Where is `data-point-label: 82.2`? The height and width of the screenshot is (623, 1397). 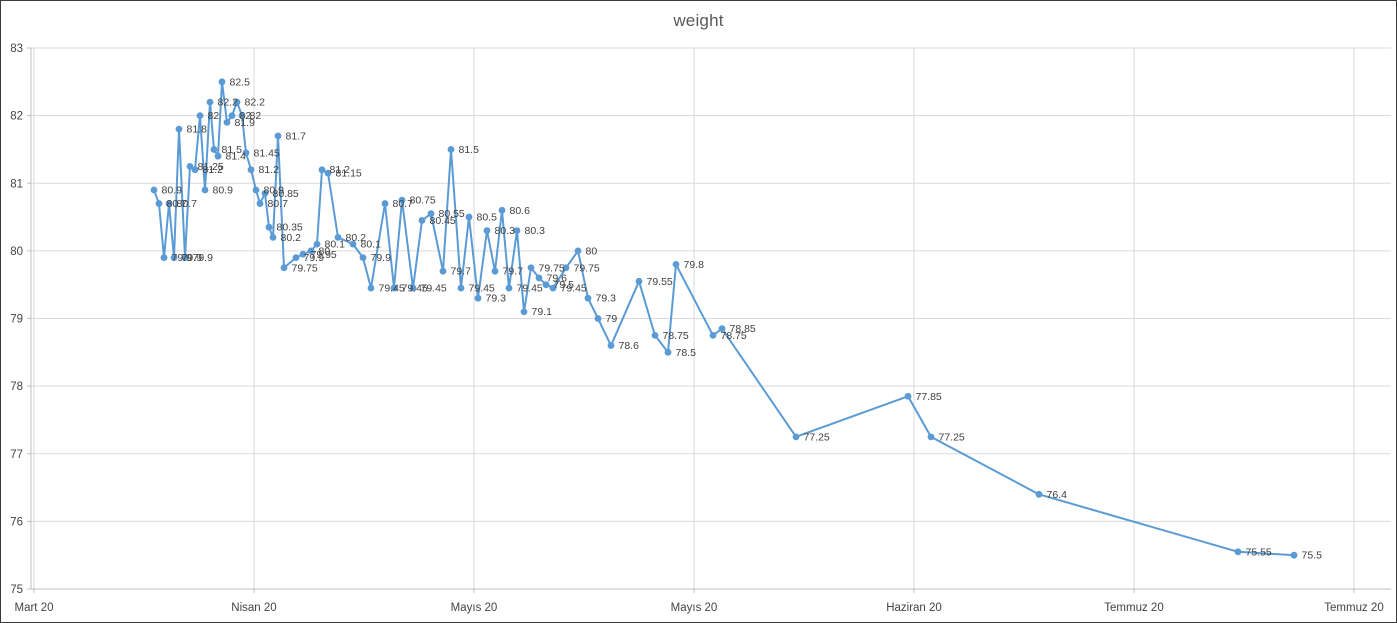
data-point-label: 82.2 is located at coordinates (228, 103).